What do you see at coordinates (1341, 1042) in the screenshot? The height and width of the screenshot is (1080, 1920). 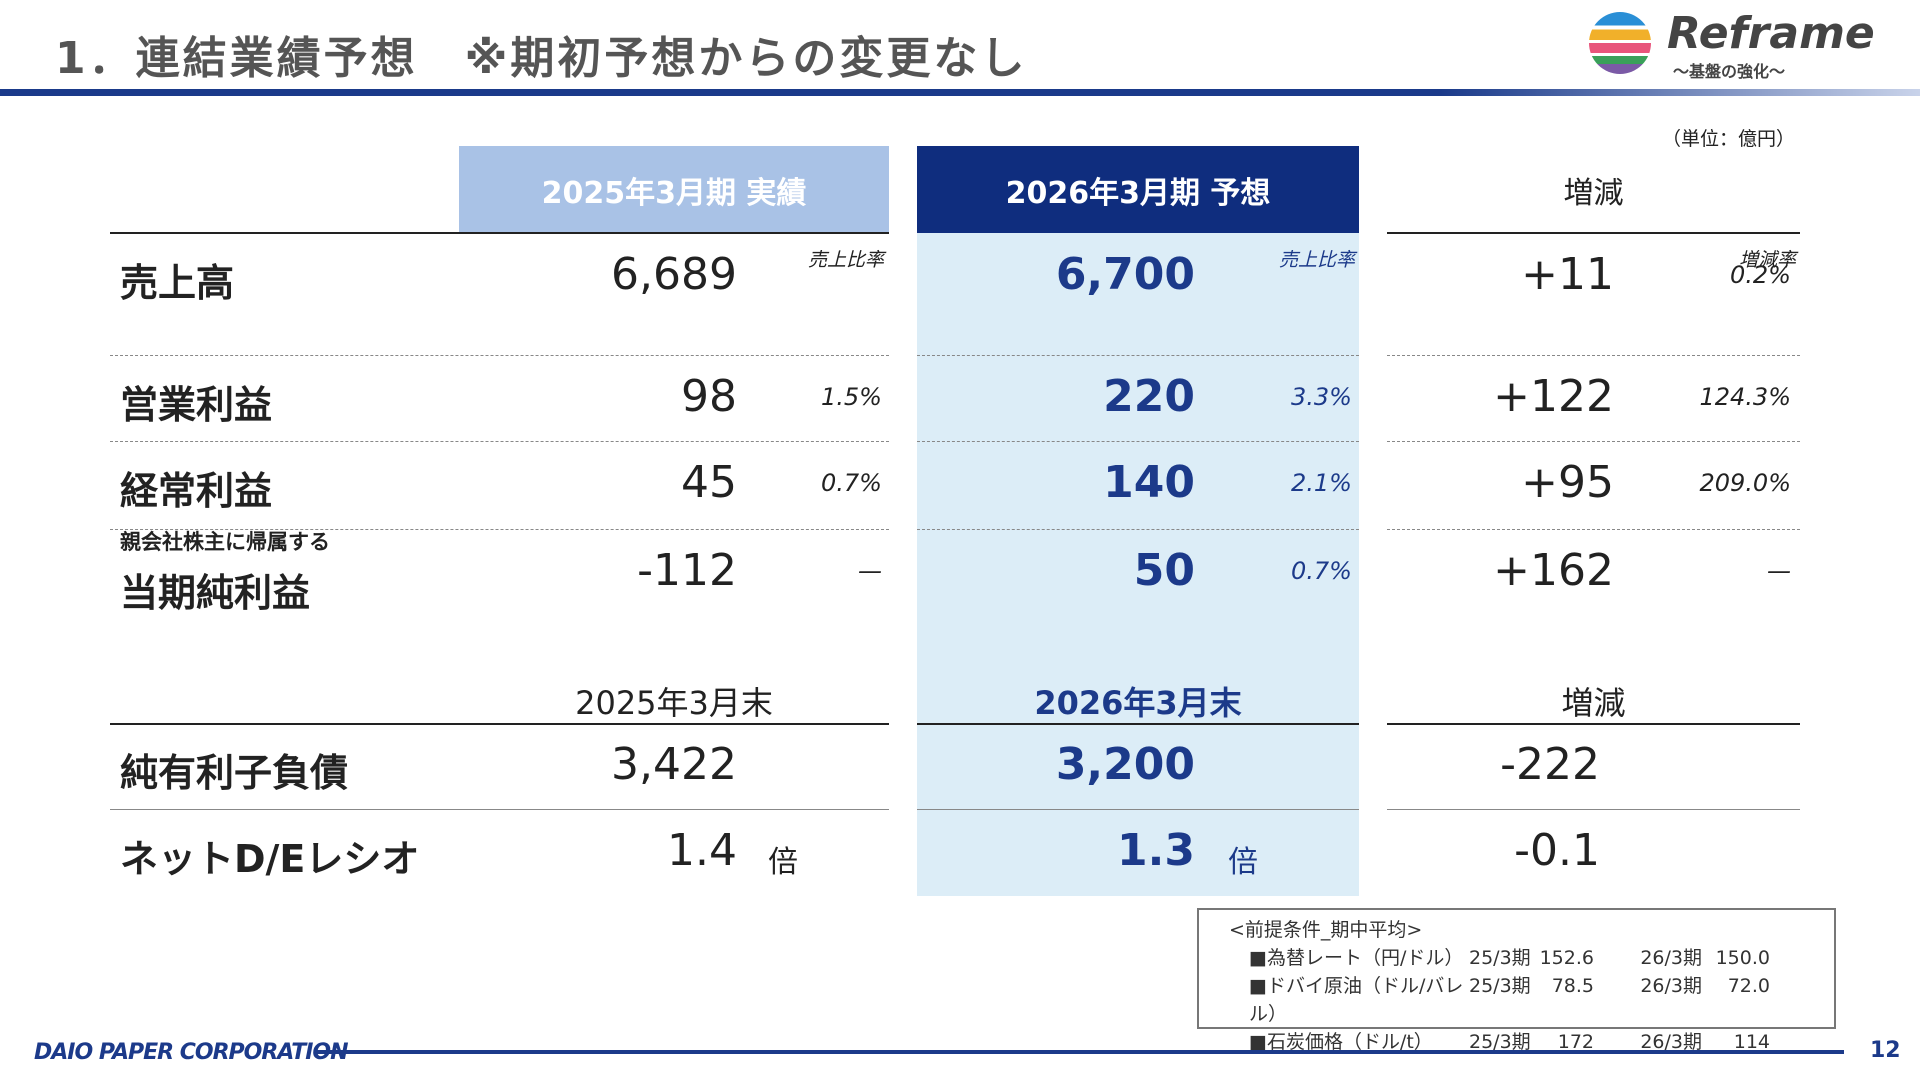 I see `assumption-name: ■石炭価格（ドル/t）` at bounding box center [1341, 1042].